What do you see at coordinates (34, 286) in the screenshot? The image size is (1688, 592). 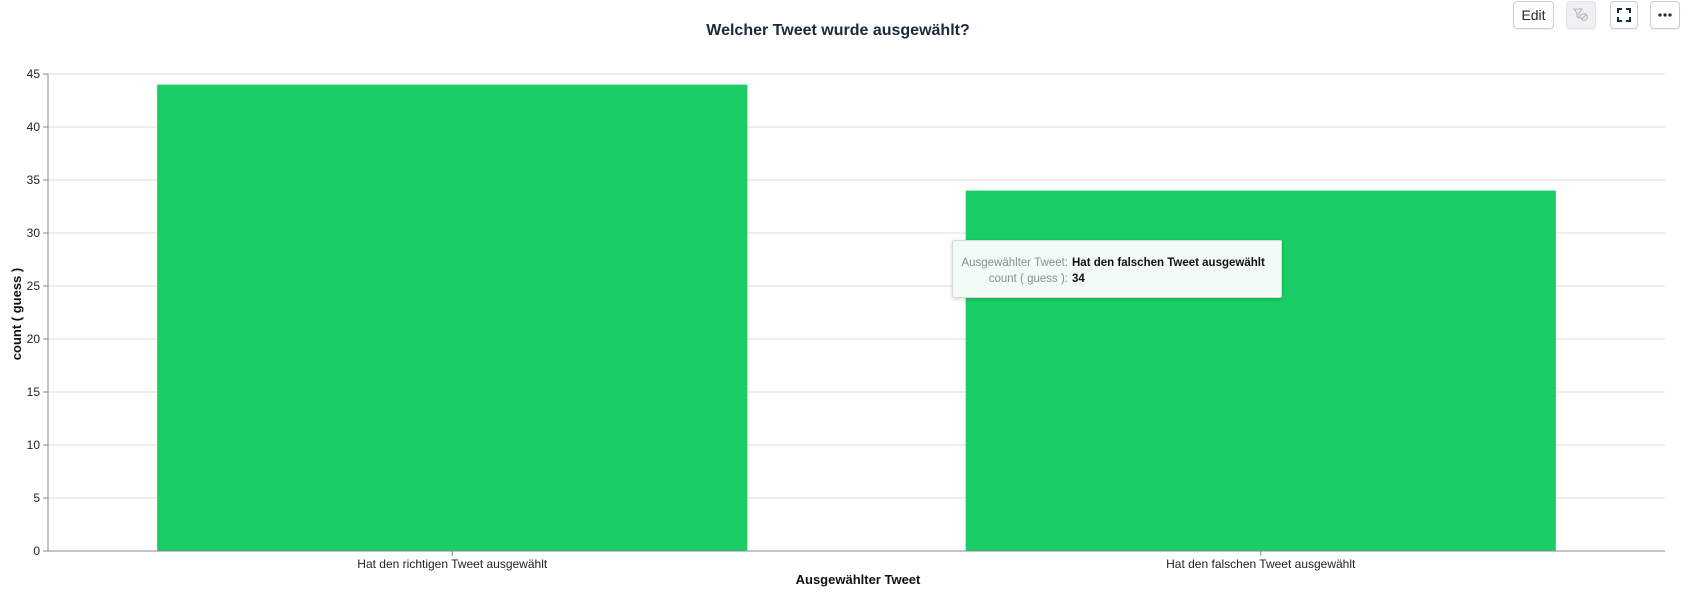 I see `y-tick-label: 25` at bounding box center [34, 286].